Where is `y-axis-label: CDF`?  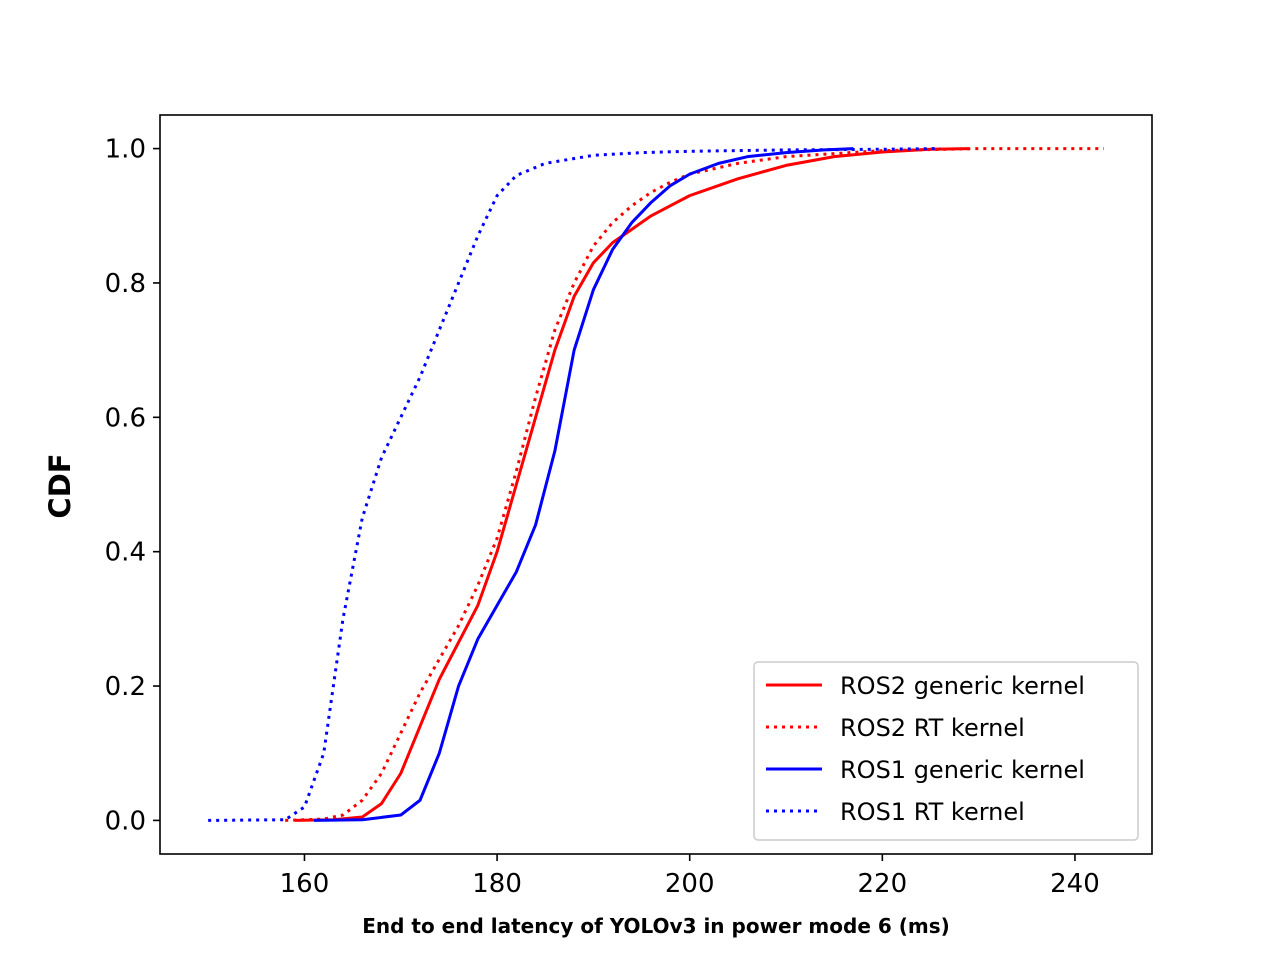 y-axis-label: CDF is located at coordinates (60, 485).